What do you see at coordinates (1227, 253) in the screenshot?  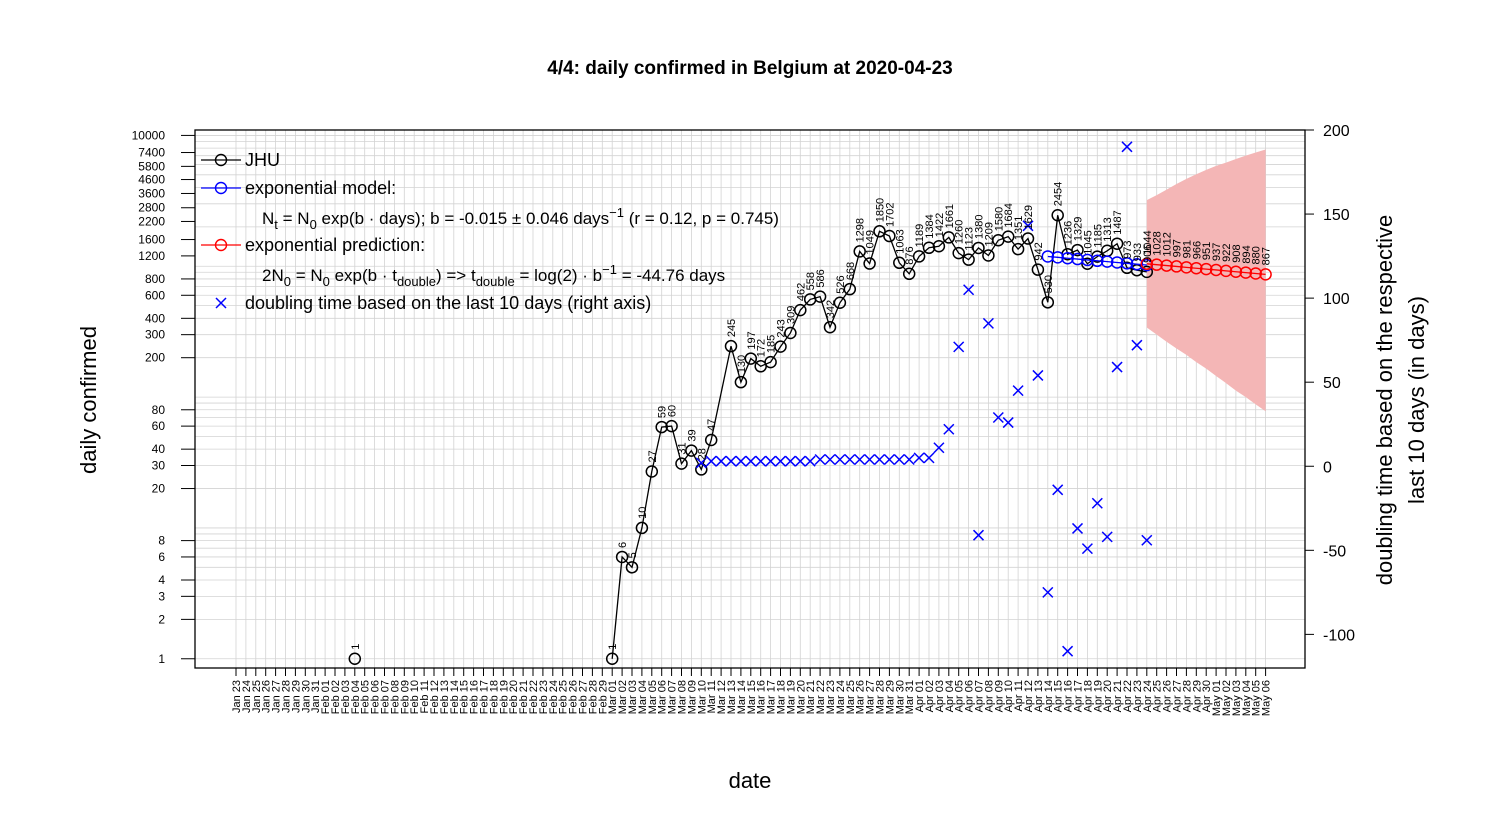 I see `prediction-point-label: 922` at bounding box center [1227, 253].